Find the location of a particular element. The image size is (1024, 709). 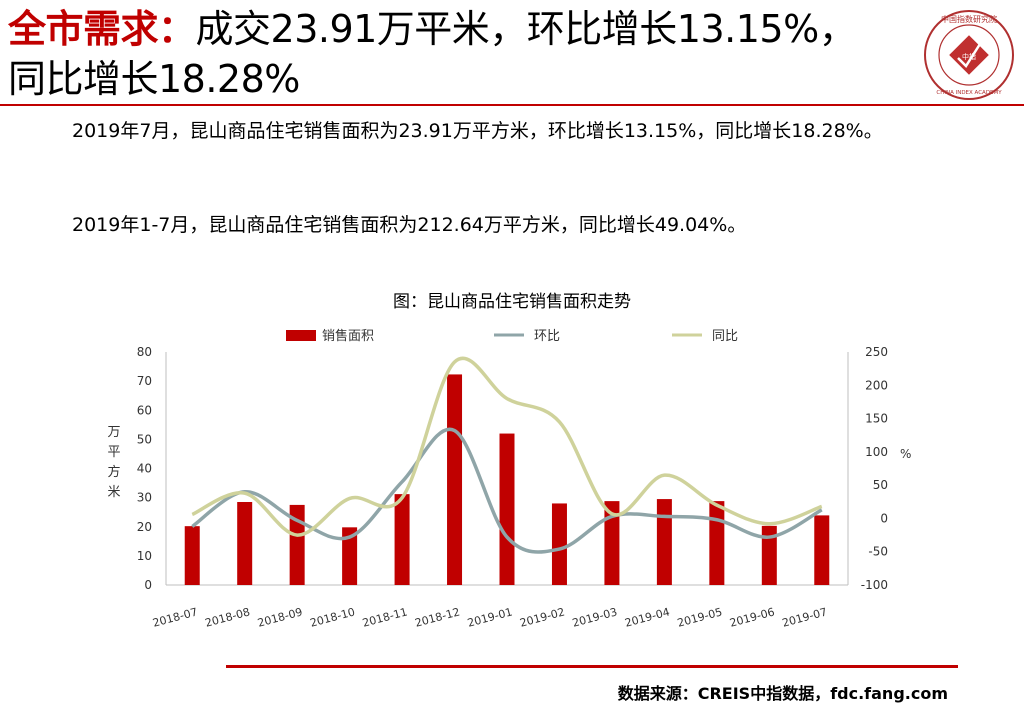

source-divider is located at coordinates (592, 666).